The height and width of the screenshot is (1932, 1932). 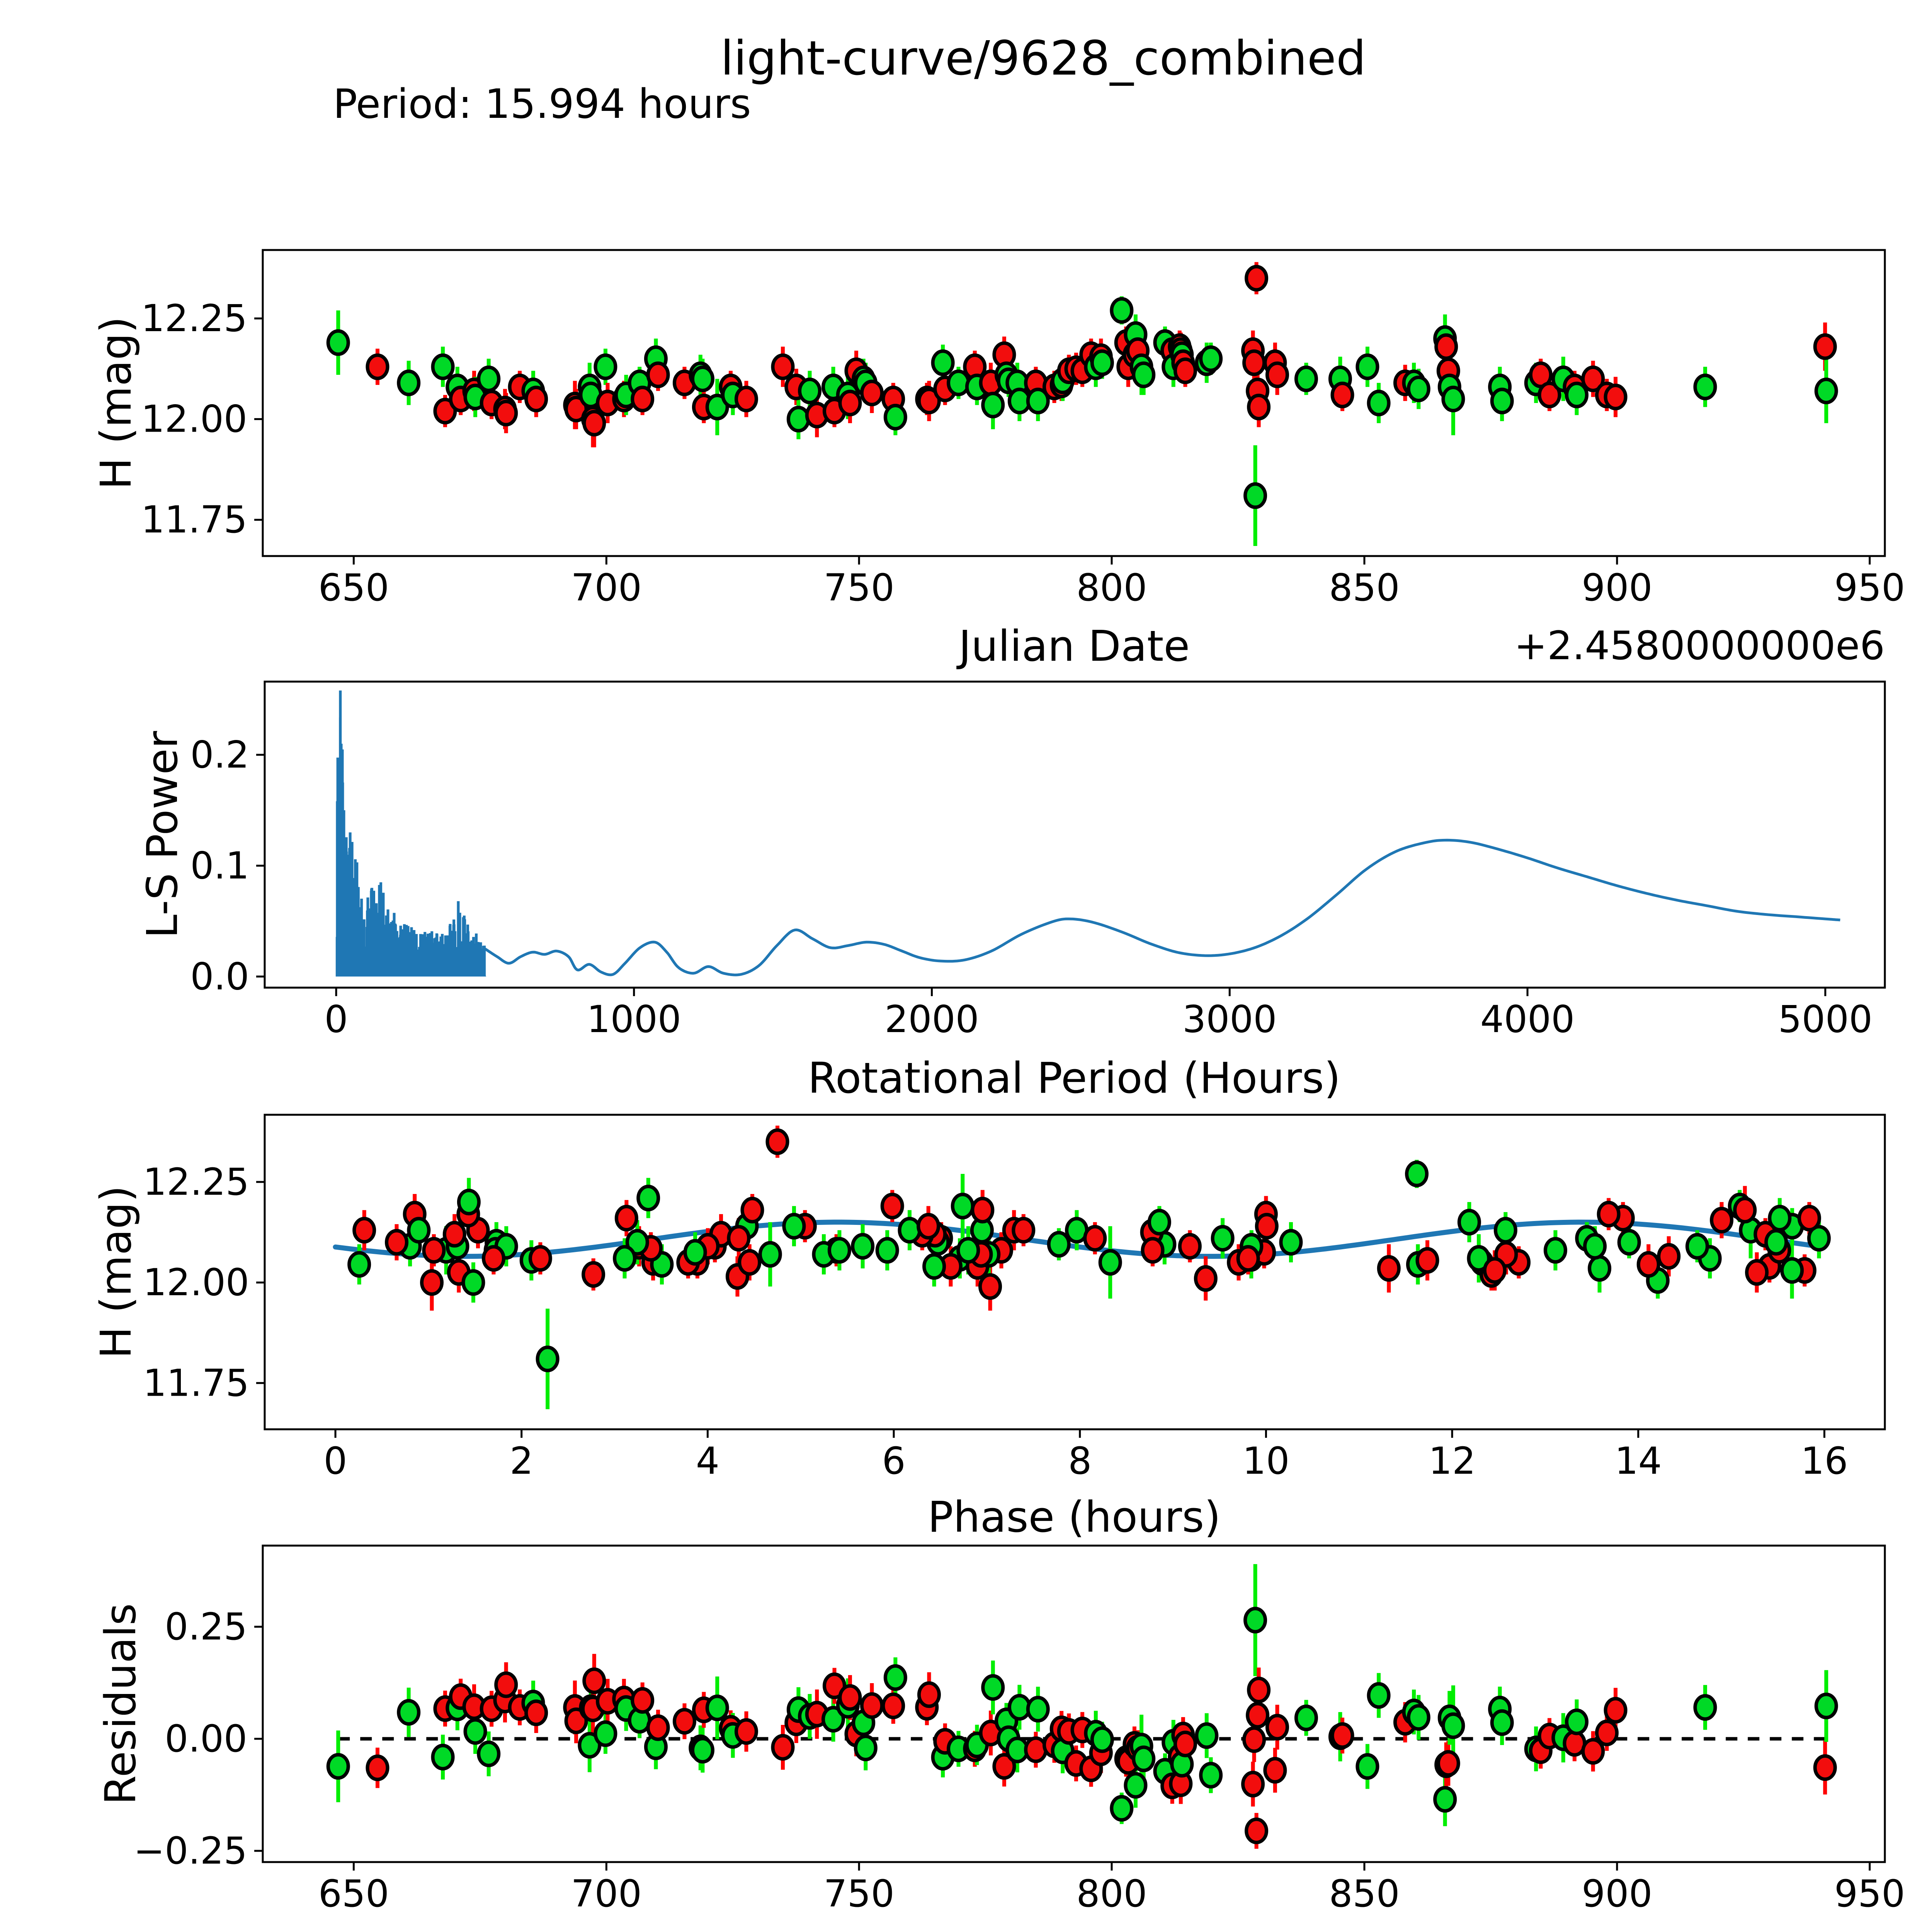 What do you see at coordinates (194, 420) in the screenshot?
I see `y-tick-label: 12.00` at bounding box center [194, 420].